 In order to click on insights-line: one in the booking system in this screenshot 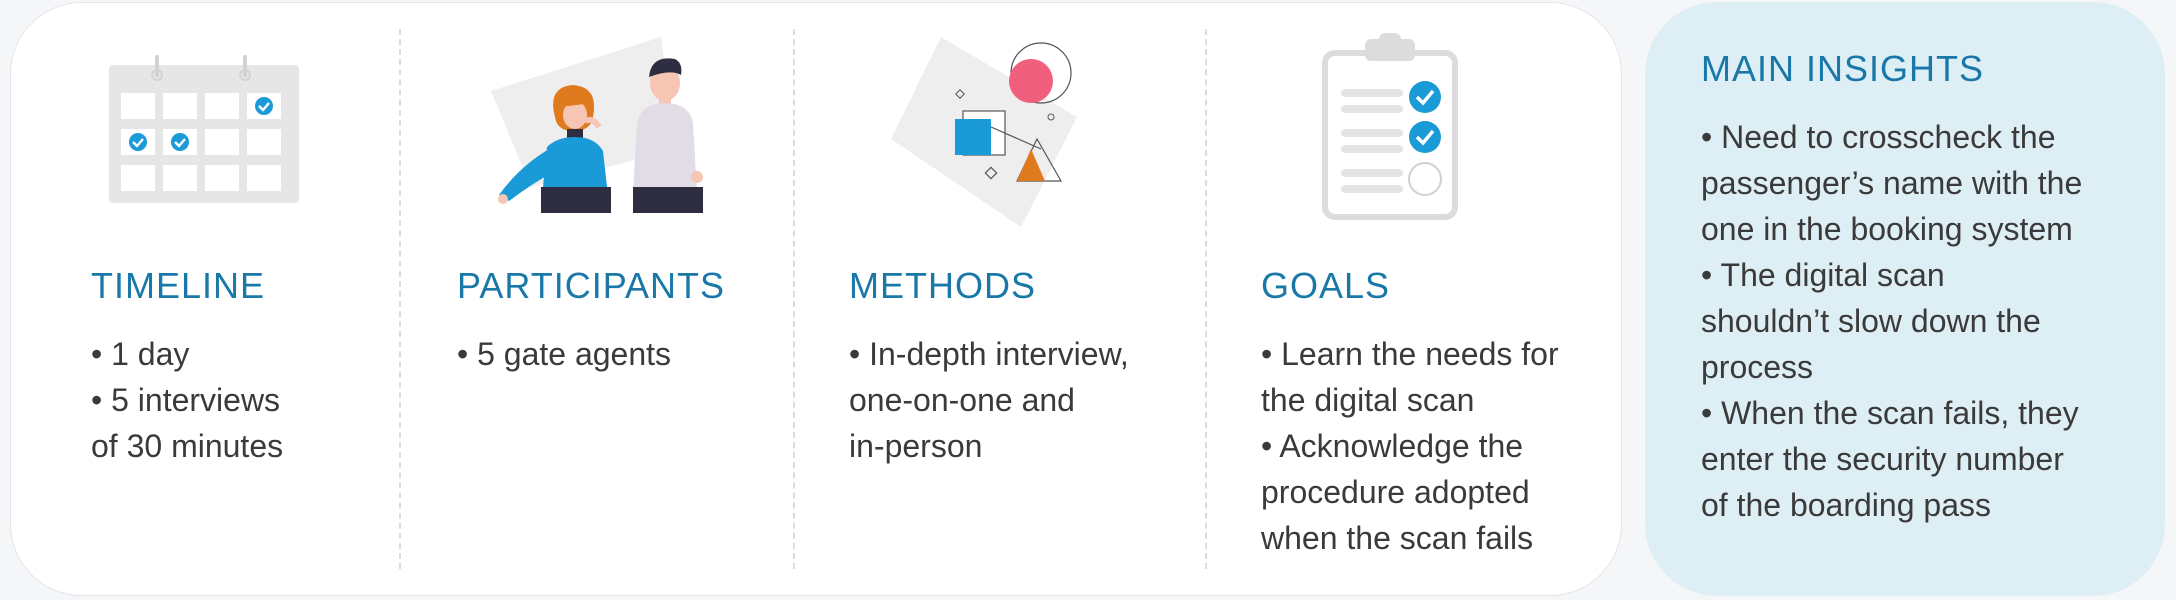, I will do `click(1887, 229)`.